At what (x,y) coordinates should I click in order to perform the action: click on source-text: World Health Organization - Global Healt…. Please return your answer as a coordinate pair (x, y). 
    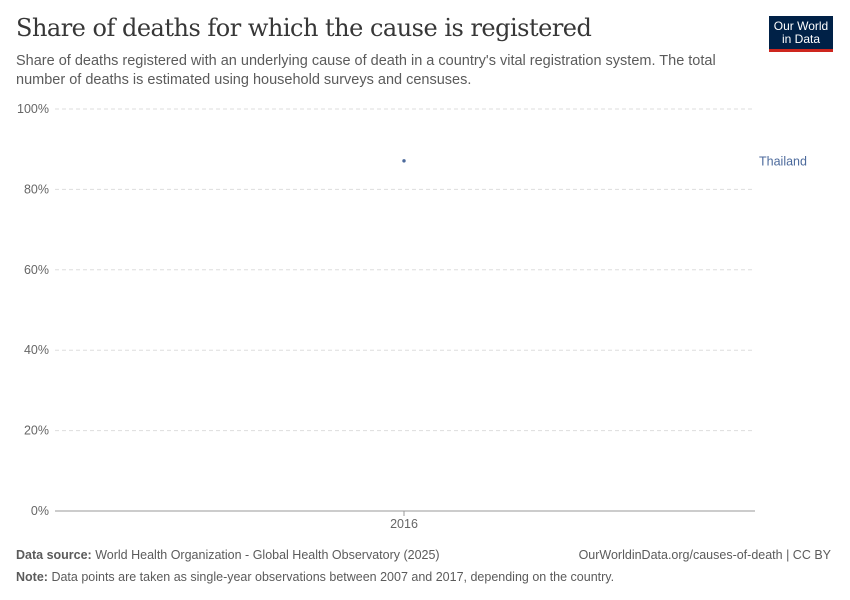
    Looking at the image, I should click on (267, 555).